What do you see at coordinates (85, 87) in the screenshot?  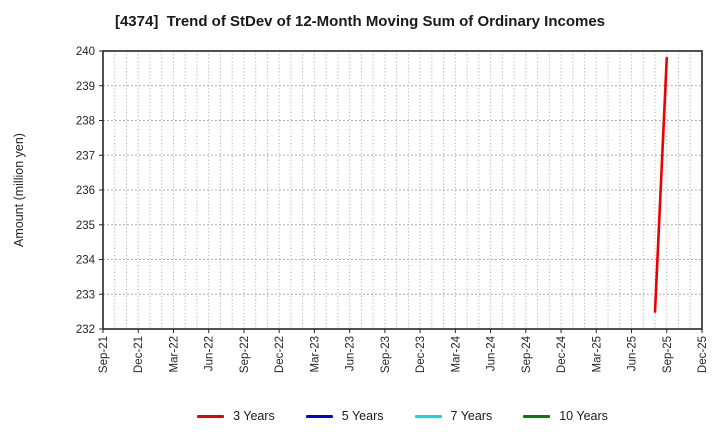 I see `y-tick-label: 239` at bounding box center [85, 87].